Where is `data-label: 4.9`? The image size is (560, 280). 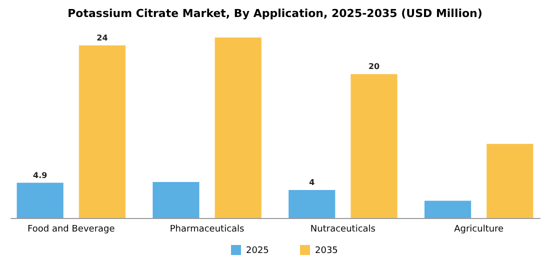 data-label: 4.9 is located at coordinates (40, 175).